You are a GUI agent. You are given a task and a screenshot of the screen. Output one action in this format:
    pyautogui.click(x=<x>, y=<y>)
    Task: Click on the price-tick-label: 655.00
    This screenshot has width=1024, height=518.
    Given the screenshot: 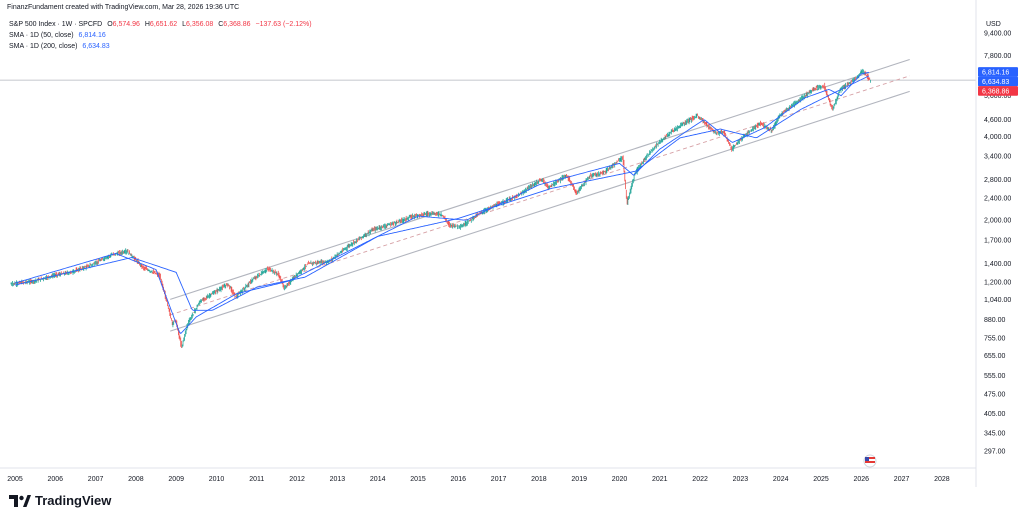 What is the action you would take?
    pyautogui.click(x=995, y=356)
    